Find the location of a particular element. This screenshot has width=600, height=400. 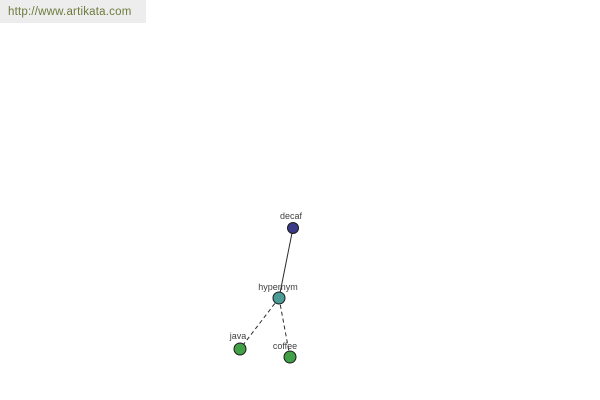

graph-node-label-hypernym: hypernym is located at coordinates (278, 287).